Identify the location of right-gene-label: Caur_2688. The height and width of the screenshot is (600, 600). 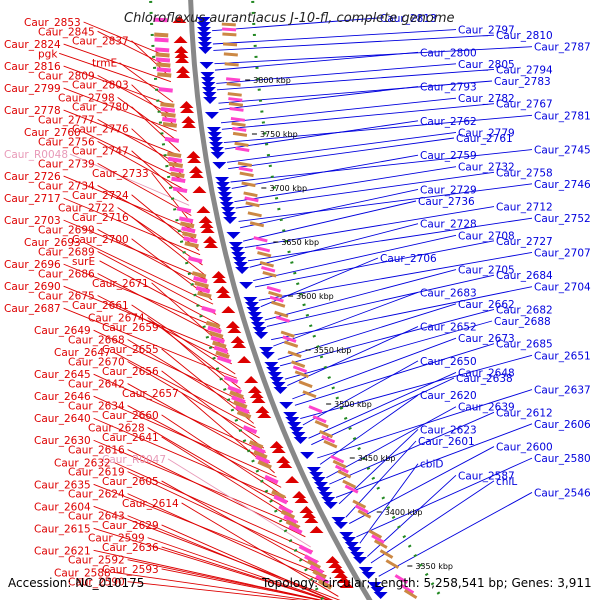
(522, 322).